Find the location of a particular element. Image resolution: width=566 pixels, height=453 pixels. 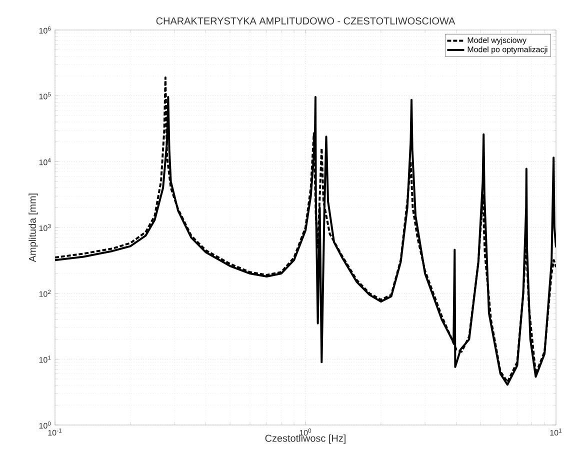

x-axis-title: Czestotliwosc [Hz] is located at coordinates (305, 439).